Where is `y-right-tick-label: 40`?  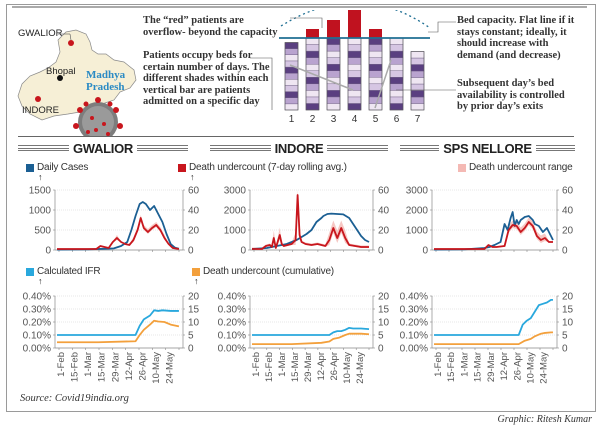 y-right-tick-label: 40 is located at coordinates (568, 211).